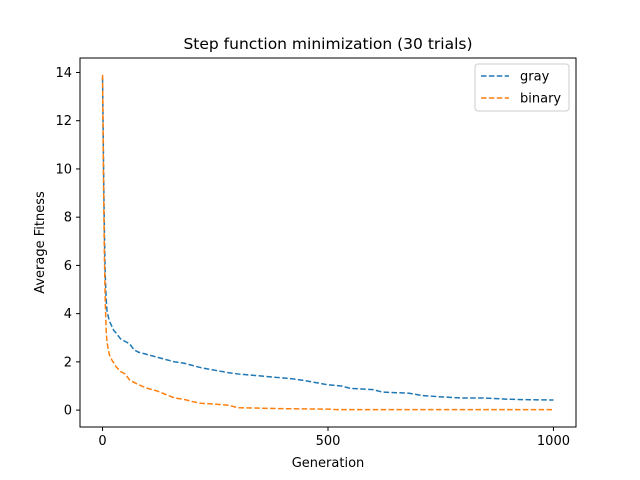 This screenshot has width=640, height=480. I want to click on y-tick-label: 2, so click(68, 362).